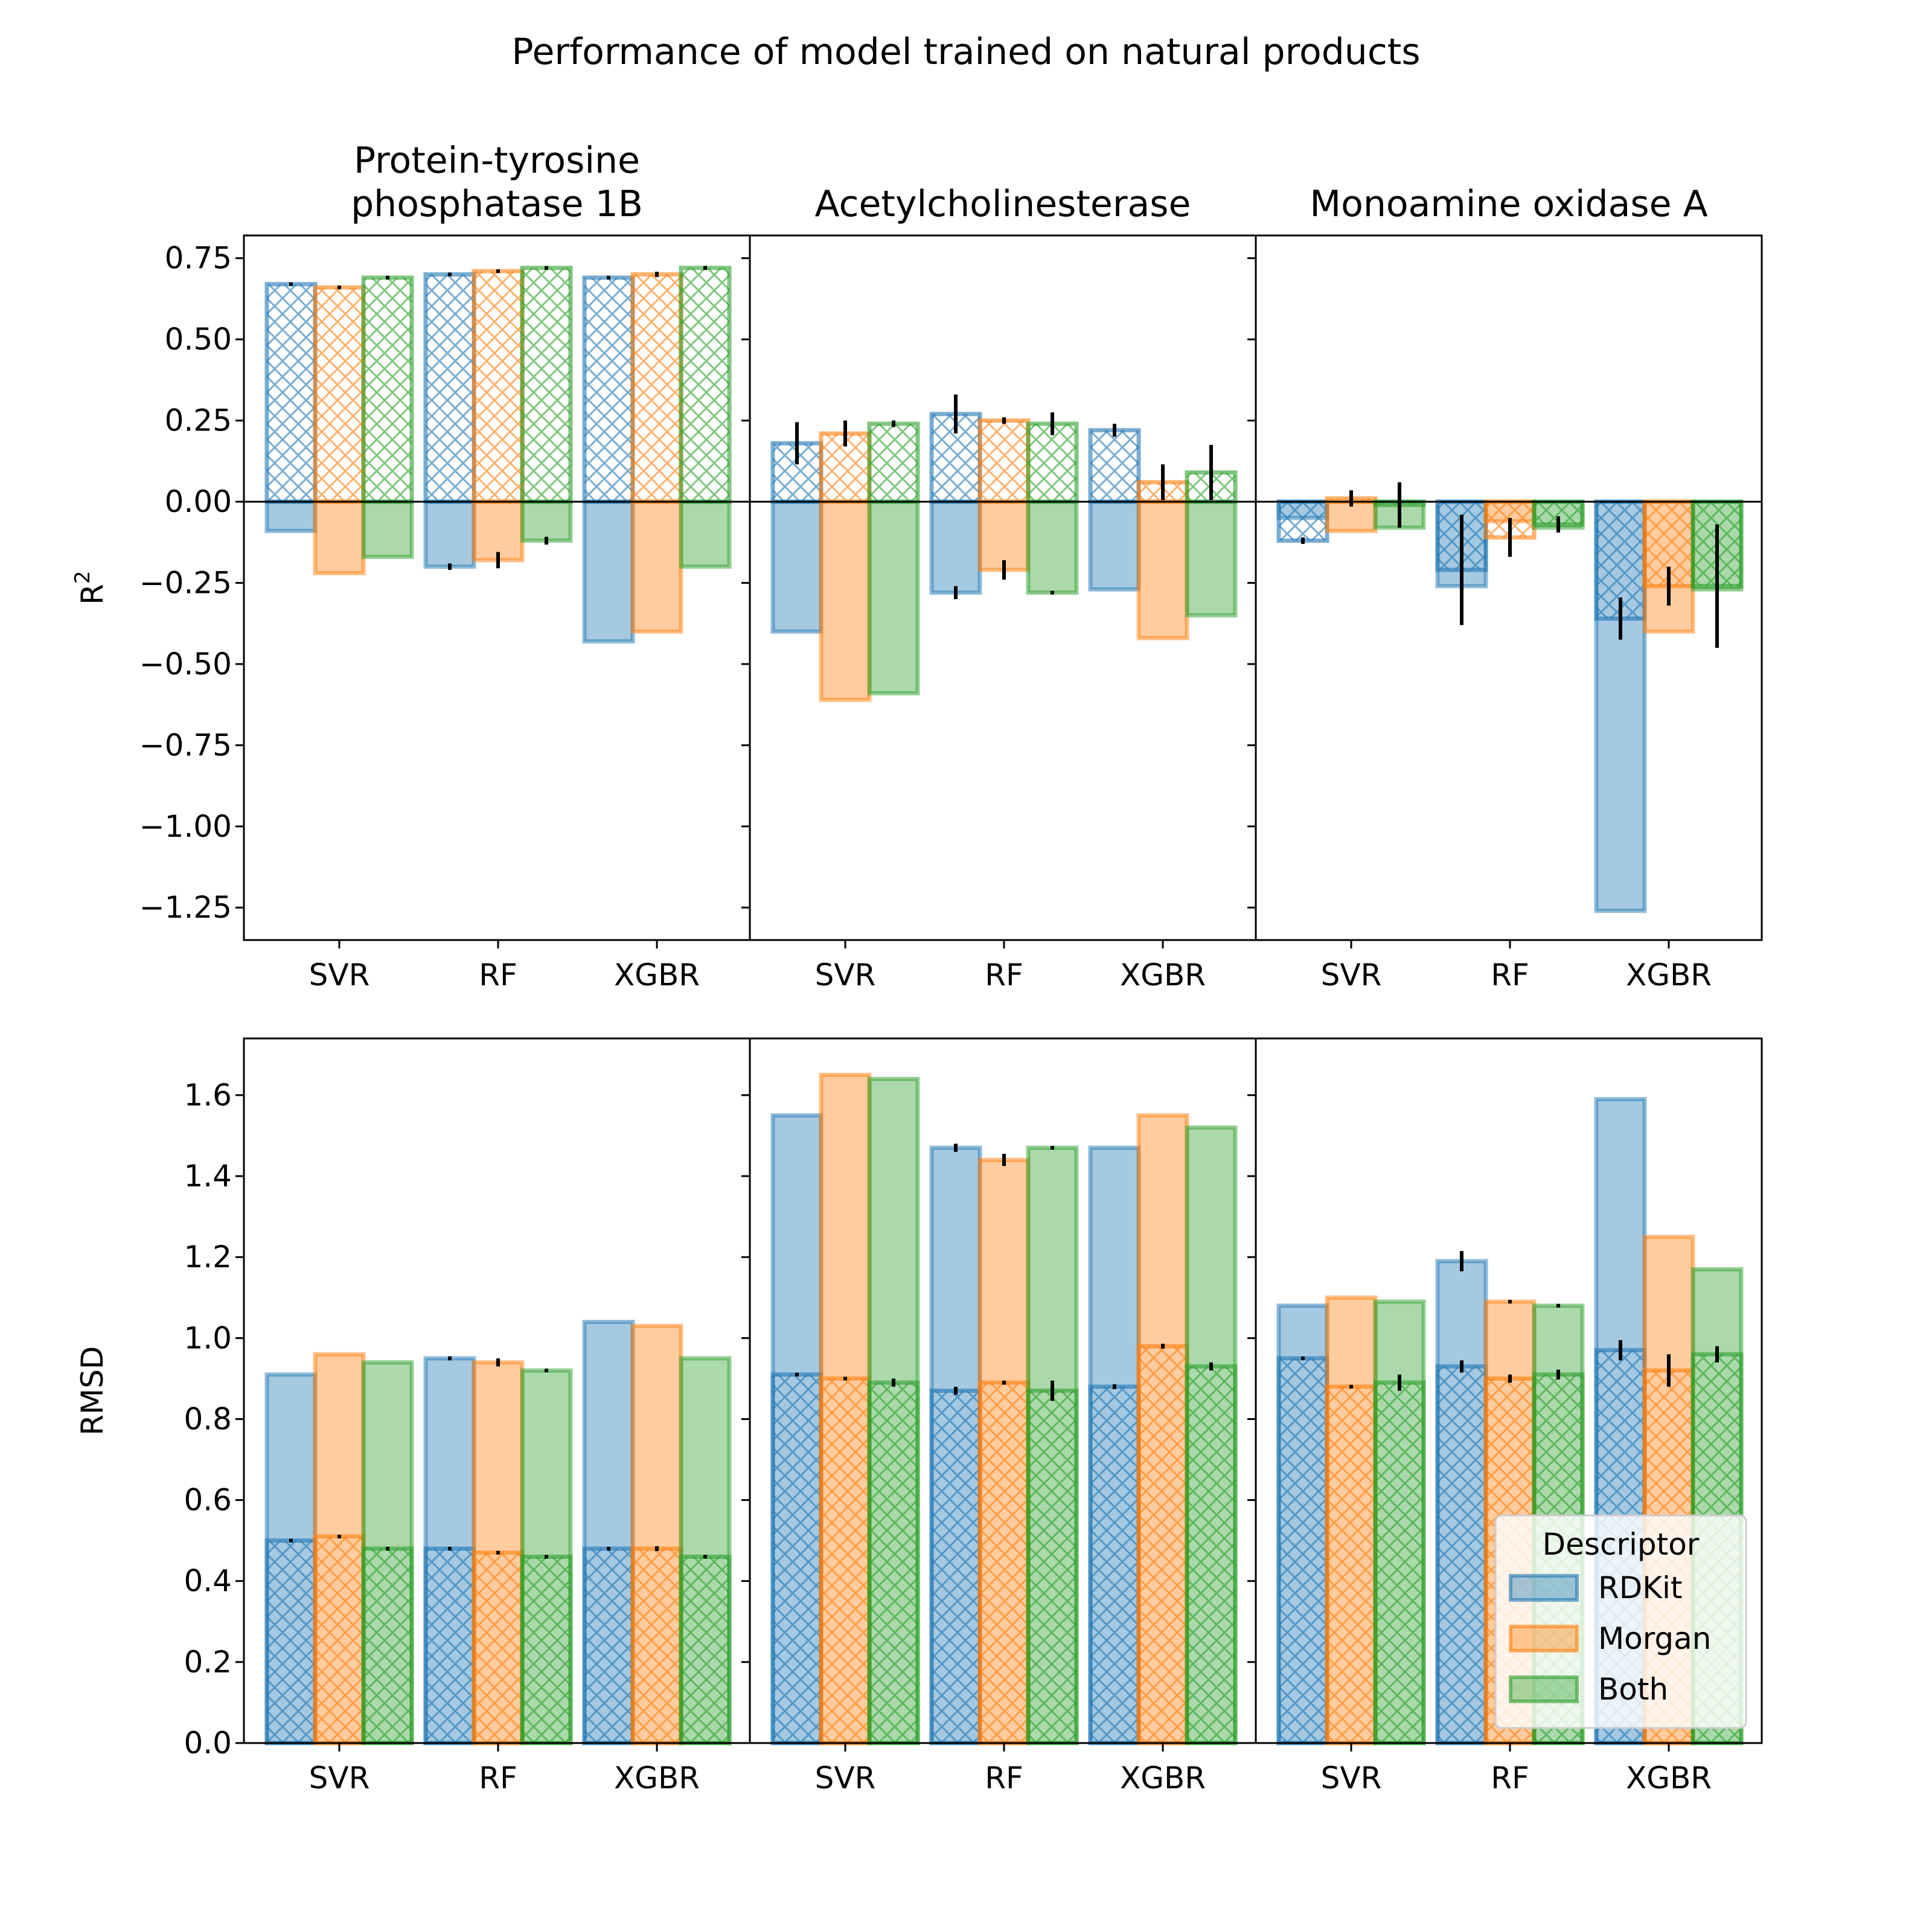  I want to click on y-axis-label-text: RMSD, so click(92, 1390).